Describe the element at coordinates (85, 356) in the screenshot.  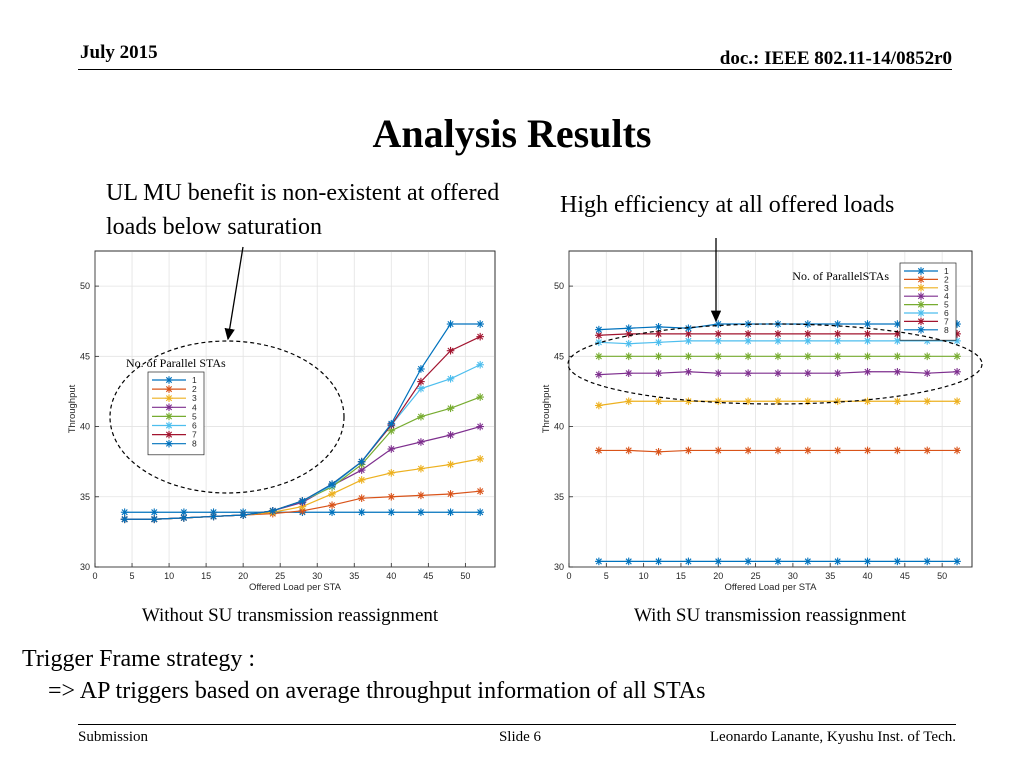
I see `y-tick-label: 45` at that location.